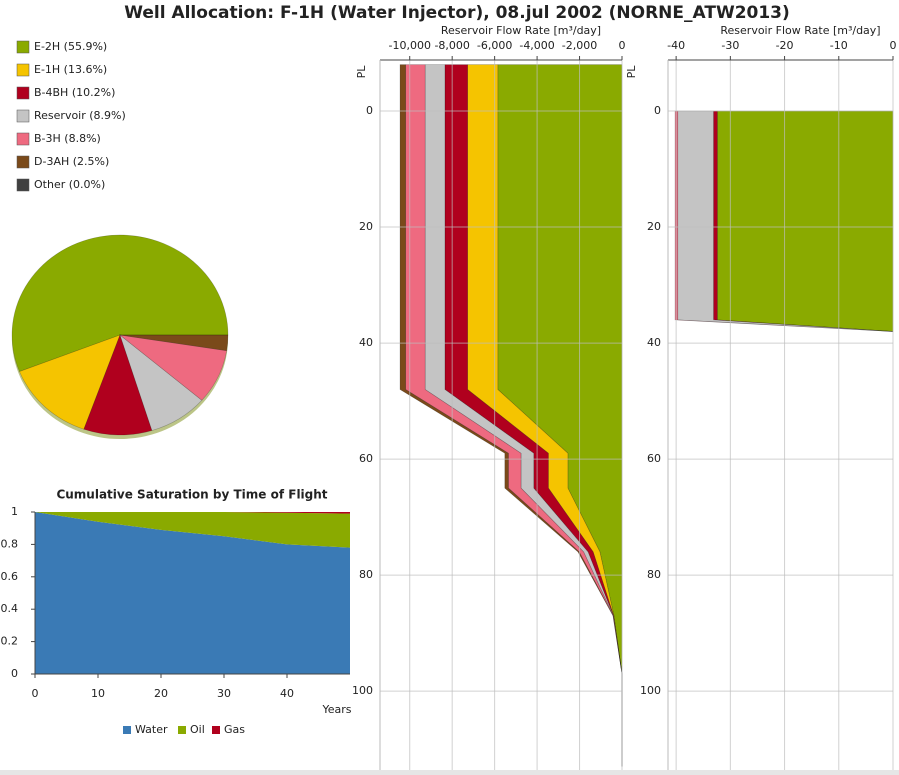 The image size is (899, 775). Describe the element at coordinates (69, 184) in the screenshot. I see `legend-label: Other (0.0%)` at that location.